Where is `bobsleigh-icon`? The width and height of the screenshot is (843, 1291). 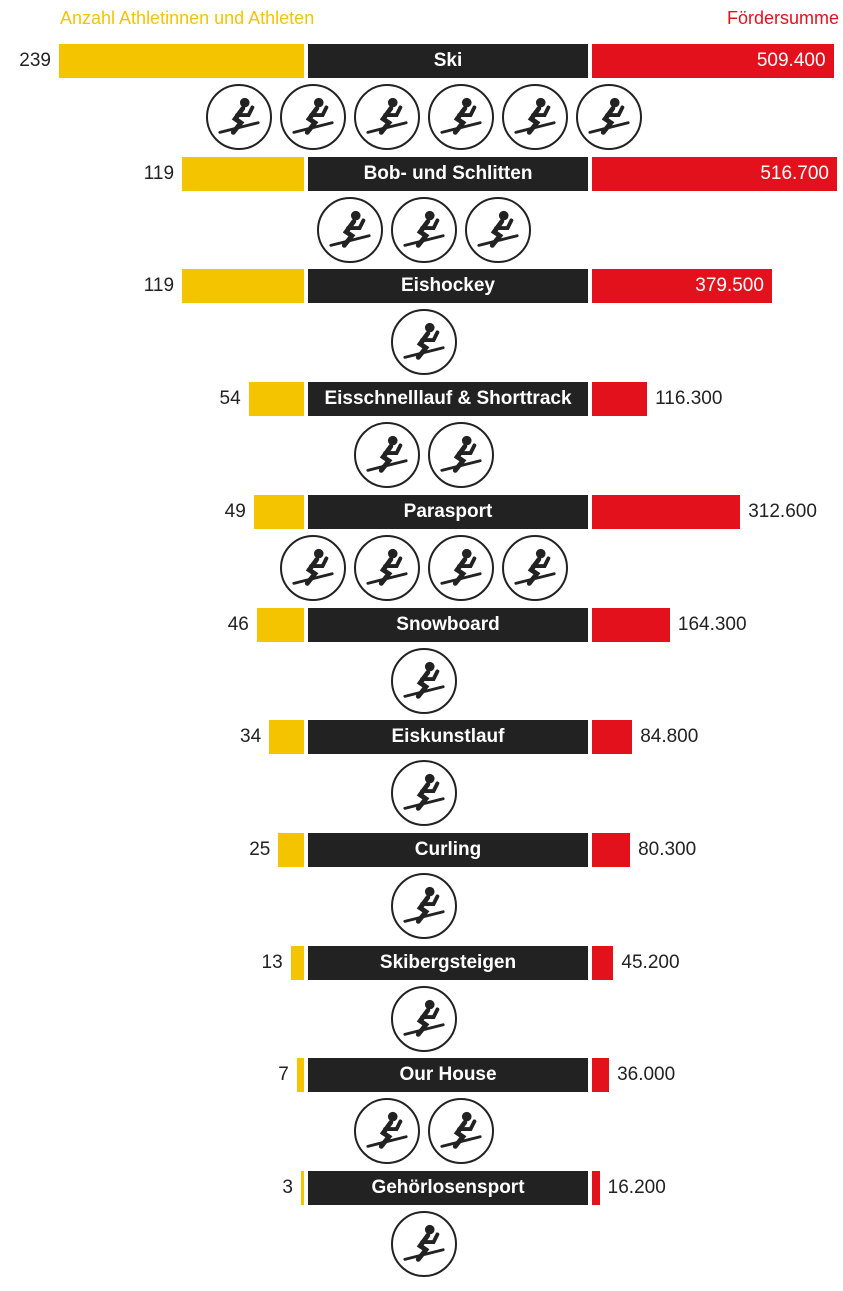
bobsleigh-icon is located at coordinates (349, 230).